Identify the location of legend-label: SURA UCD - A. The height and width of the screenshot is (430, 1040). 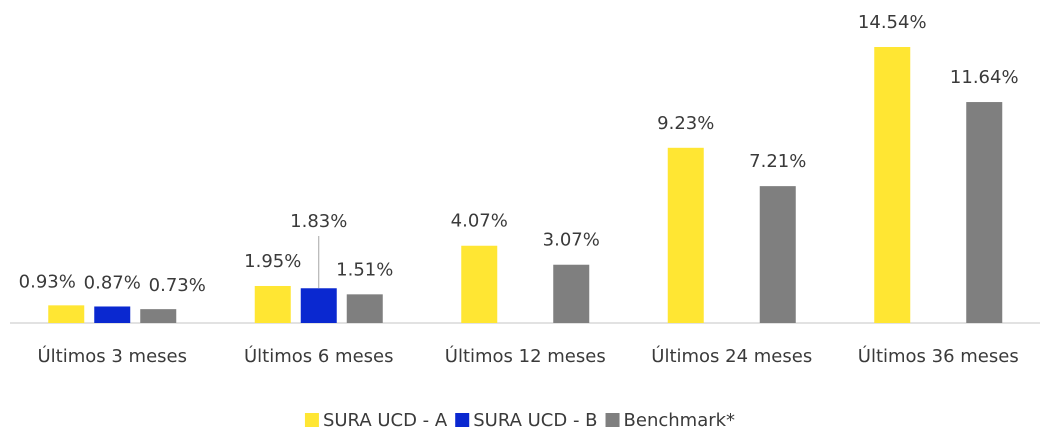
(385, 420).